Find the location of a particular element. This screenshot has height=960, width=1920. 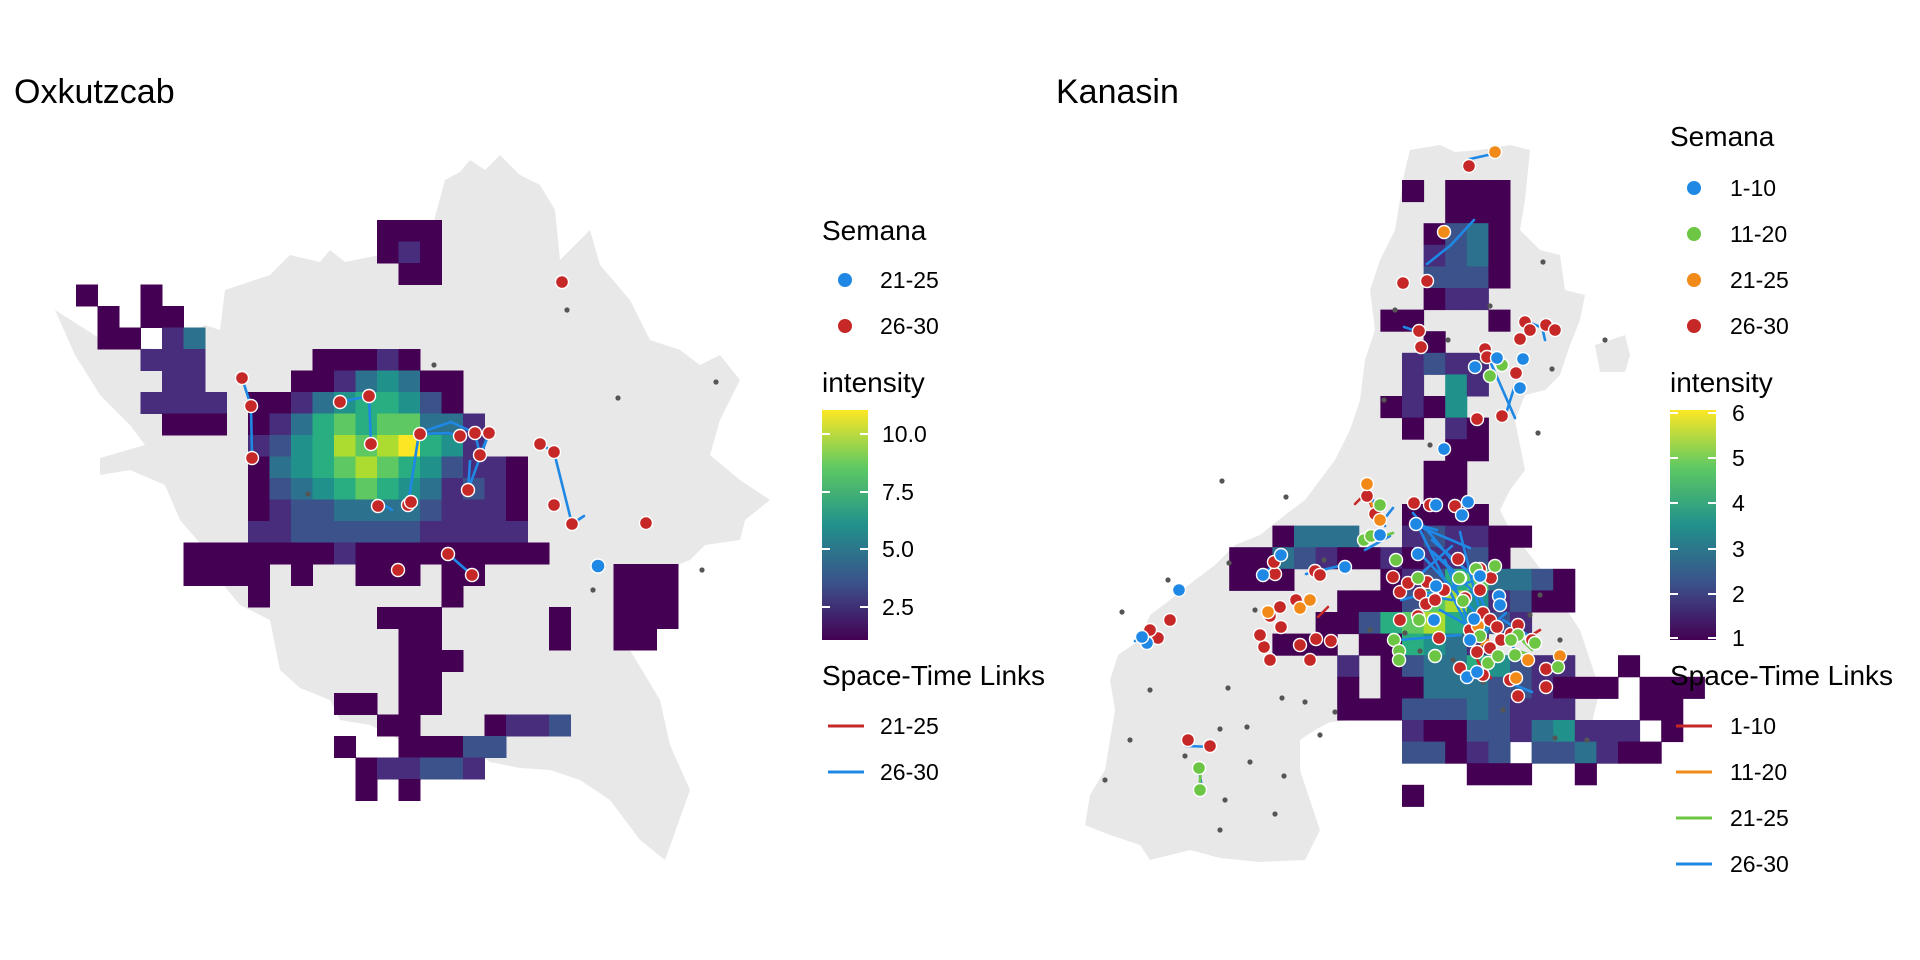

link-line is located at coordinates (1431, 528).